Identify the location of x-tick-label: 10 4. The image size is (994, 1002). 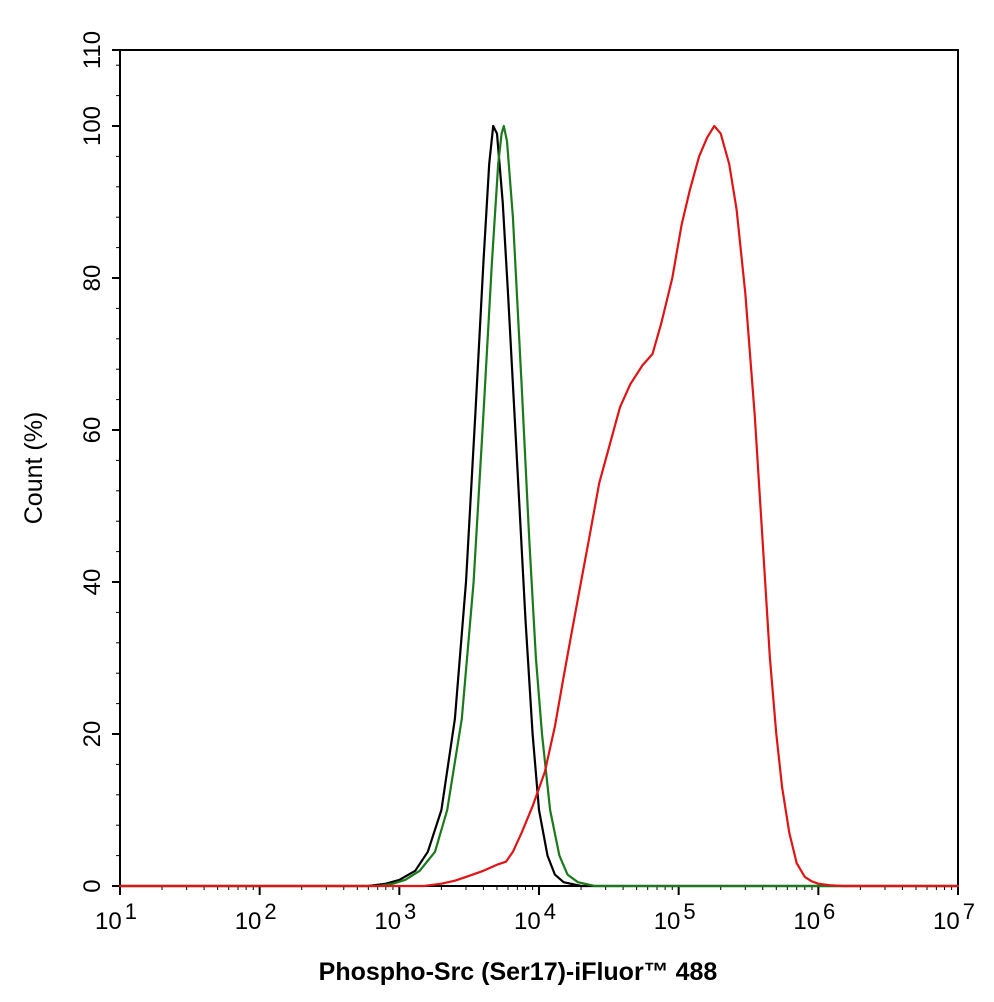
(535, 917).